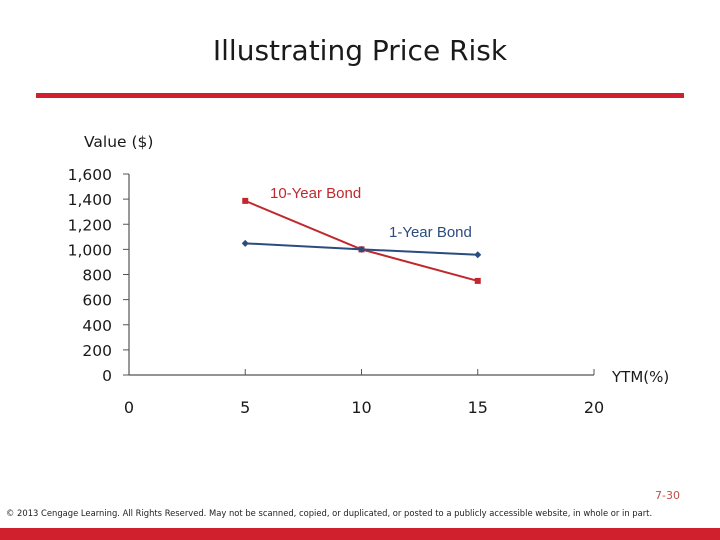 This screenshot has height=540, width=720. Describe the element at coordinates (97, 351) in the screenshot. I see `y-tick-label: 200` at that location.